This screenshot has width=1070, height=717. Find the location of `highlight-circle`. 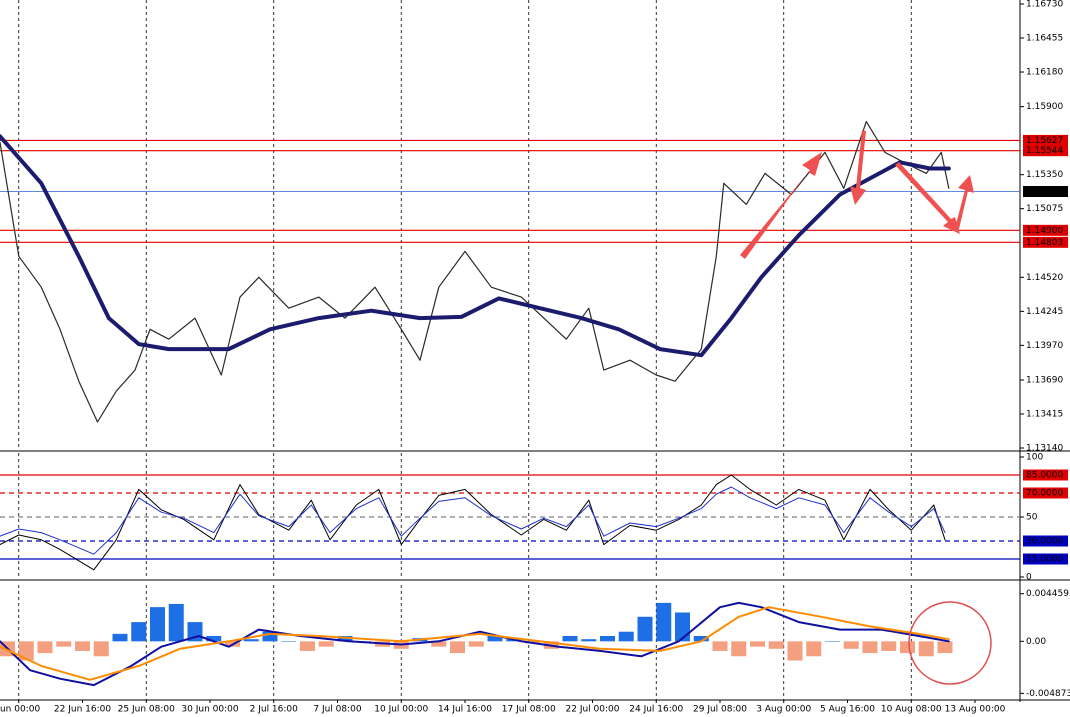

highlight-circle is located at coordinates (950, 643).